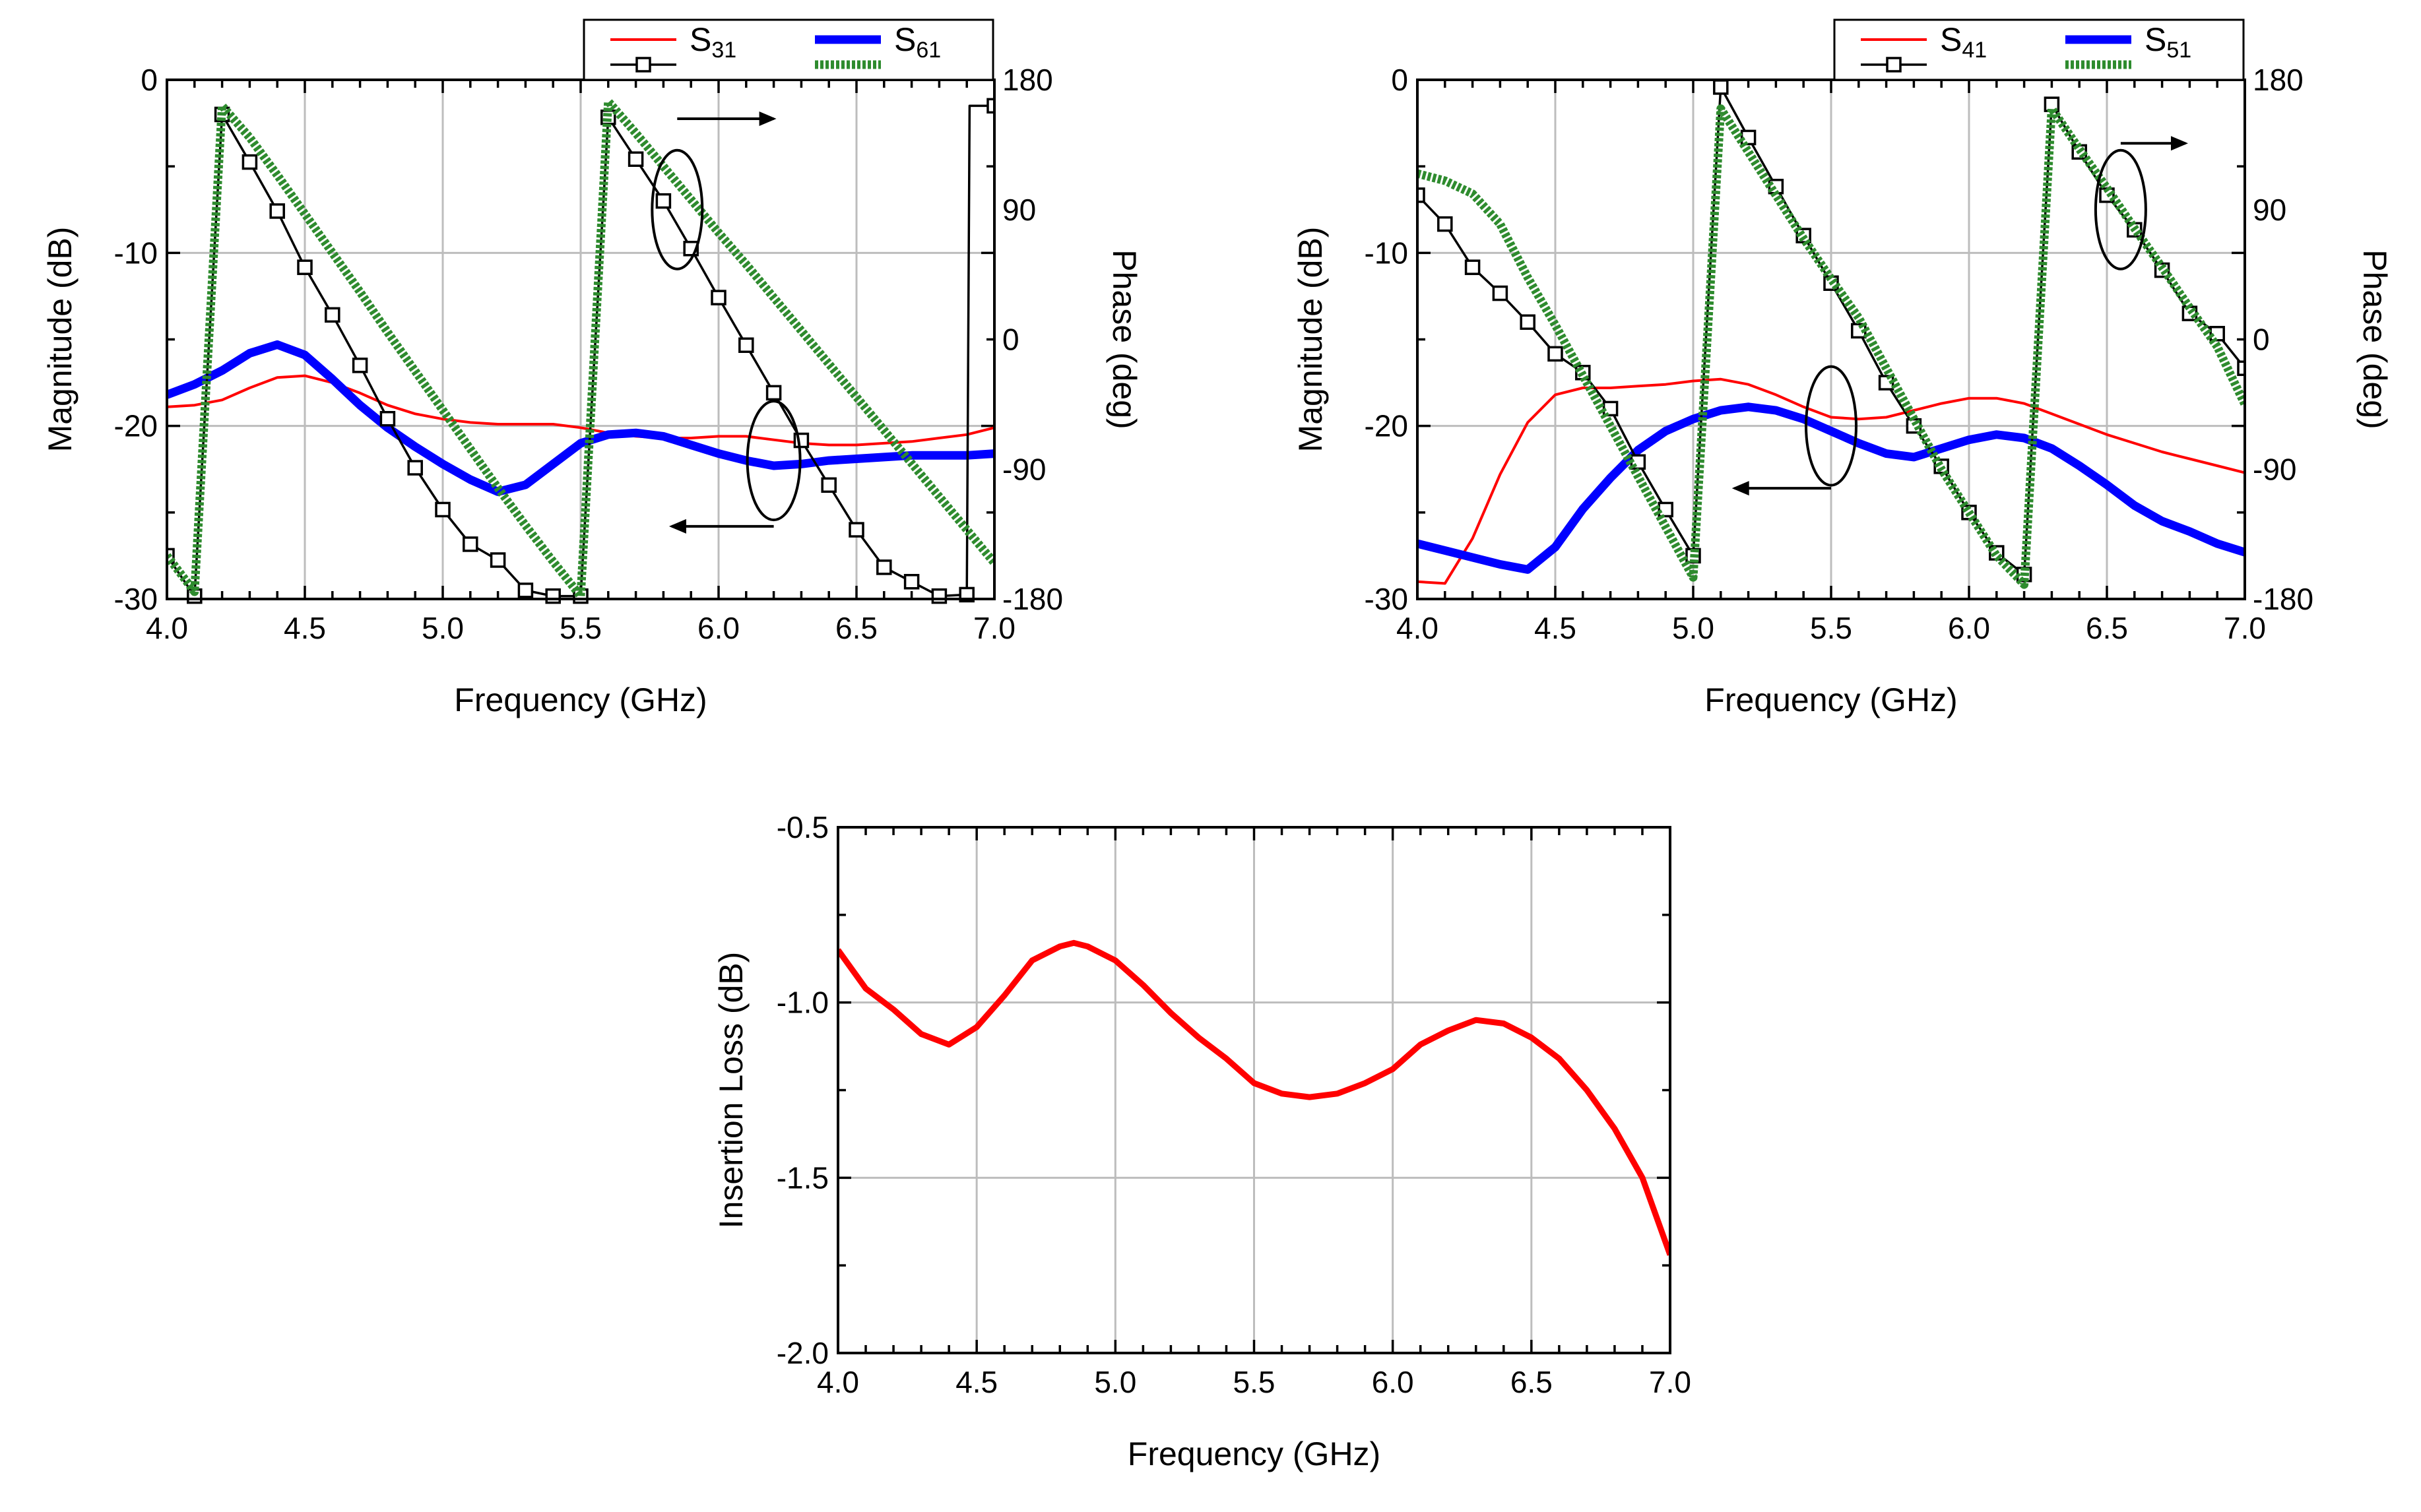 This screenshot has width=2421, height=1512. Describe the element at coordinates (136, 253) in the screenshot. I see `y-tick-label: -10` at that location.